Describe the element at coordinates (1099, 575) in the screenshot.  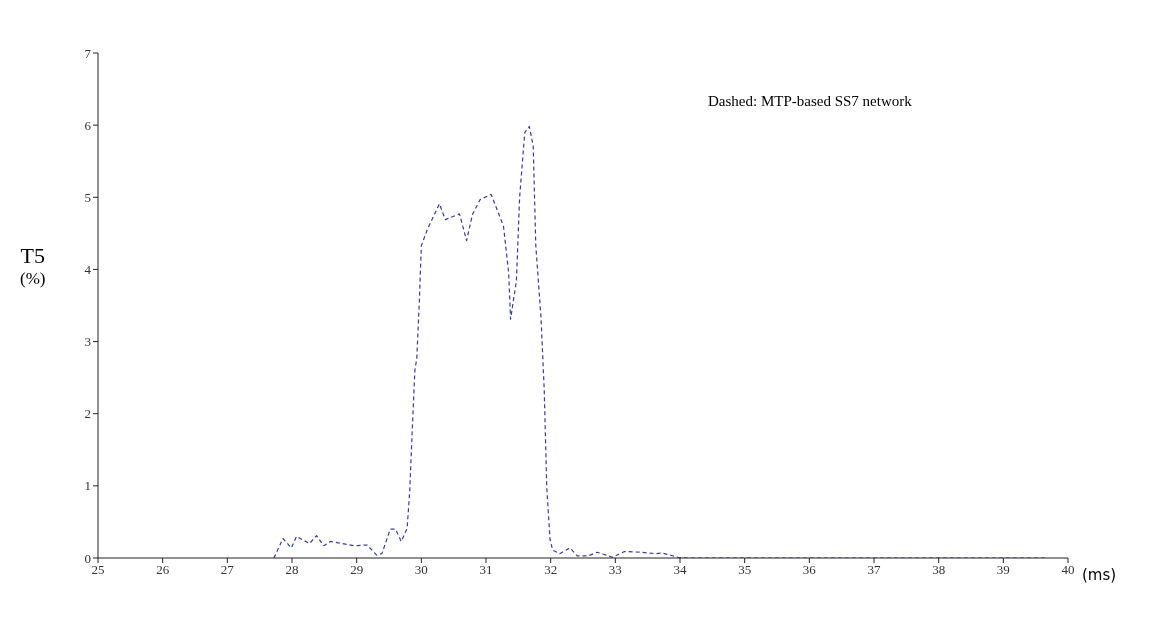
I see `x-axis-title: (ms)` at that location.